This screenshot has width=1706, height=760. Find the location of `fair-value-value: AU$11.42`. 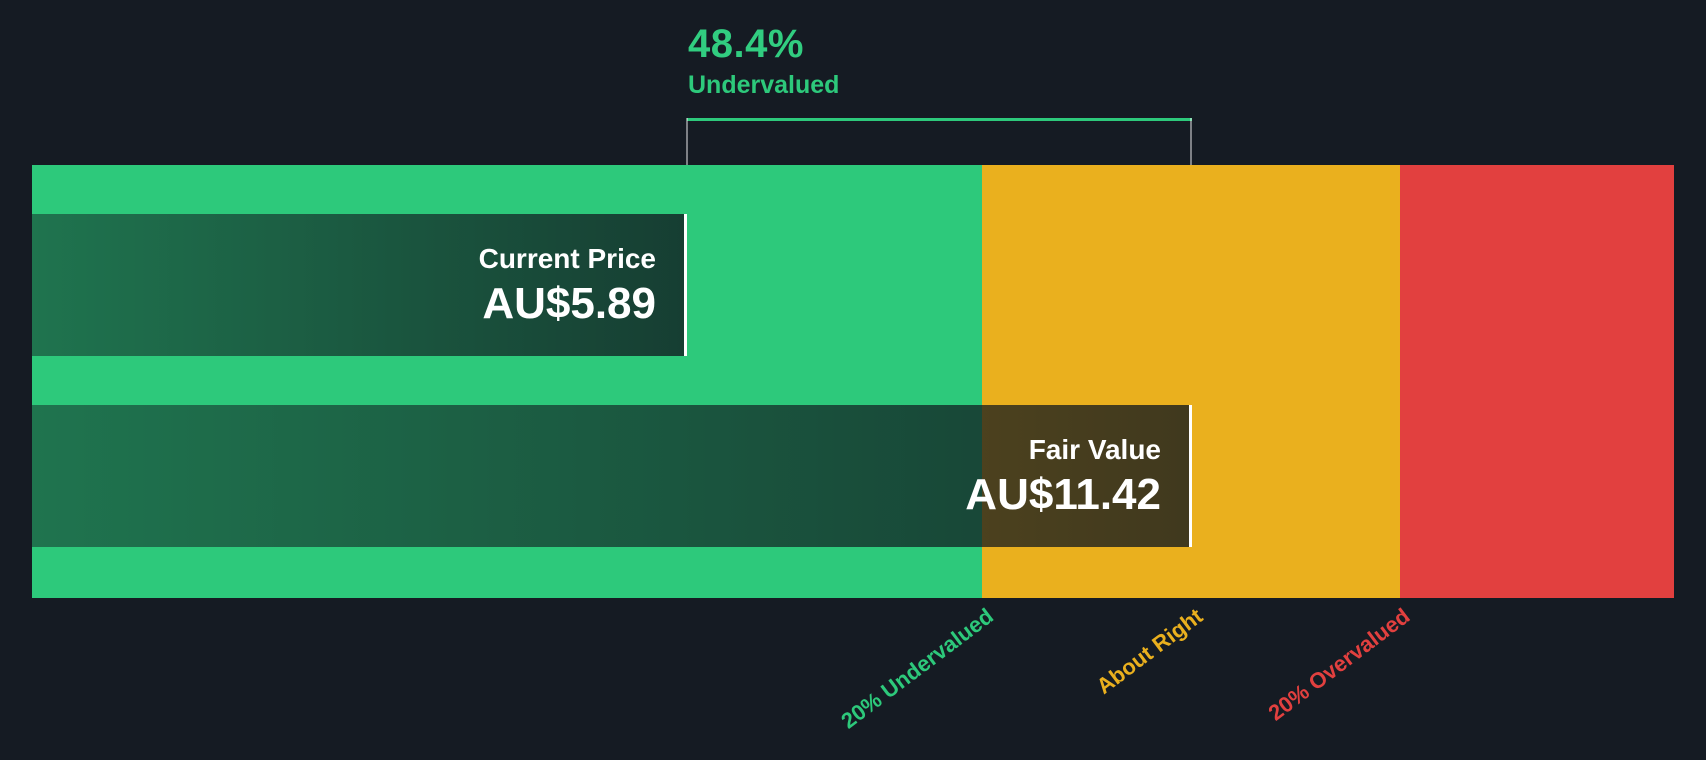

fair-value-value: AU$11.42 is located at coordinates (1063, 494).